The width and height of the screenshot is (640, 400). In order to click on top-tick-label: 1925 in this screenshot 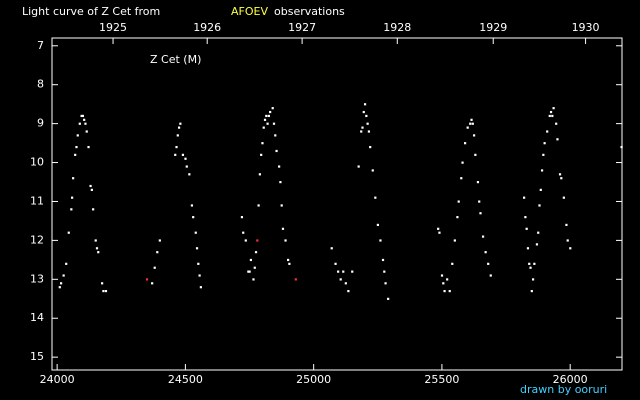, I will do `click(113, 27)`.